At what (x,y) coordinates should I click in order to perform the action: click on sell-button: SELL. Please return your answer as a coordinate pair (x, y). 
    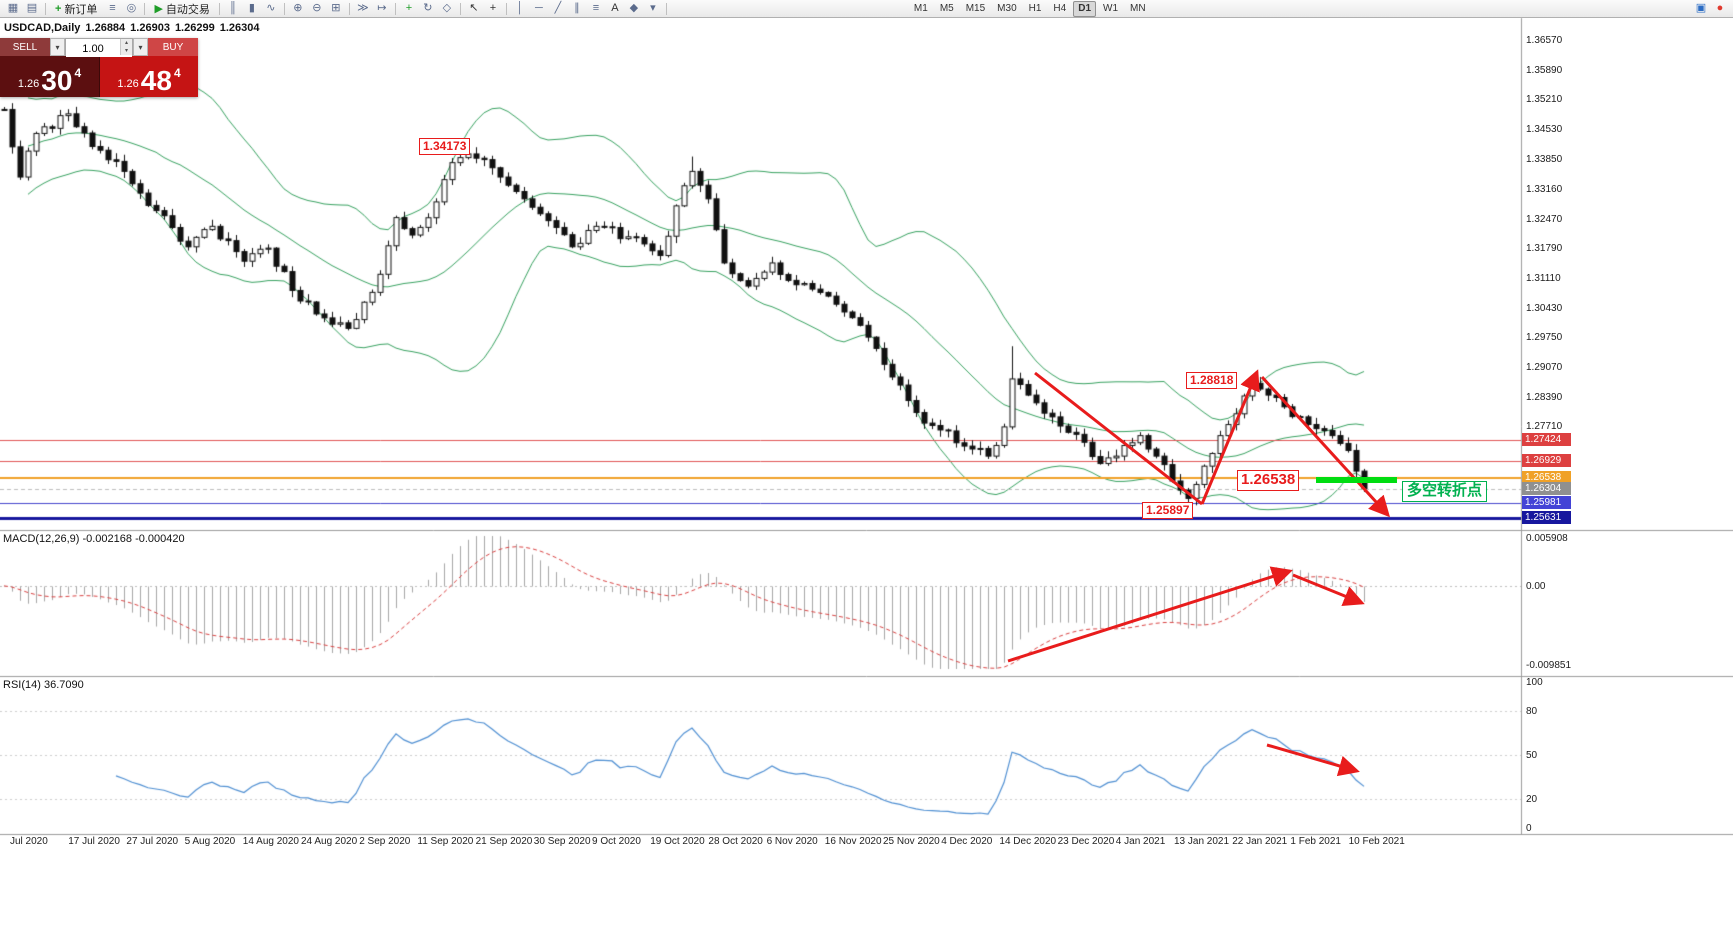
    Looking at the image, I should click on (25, 47).